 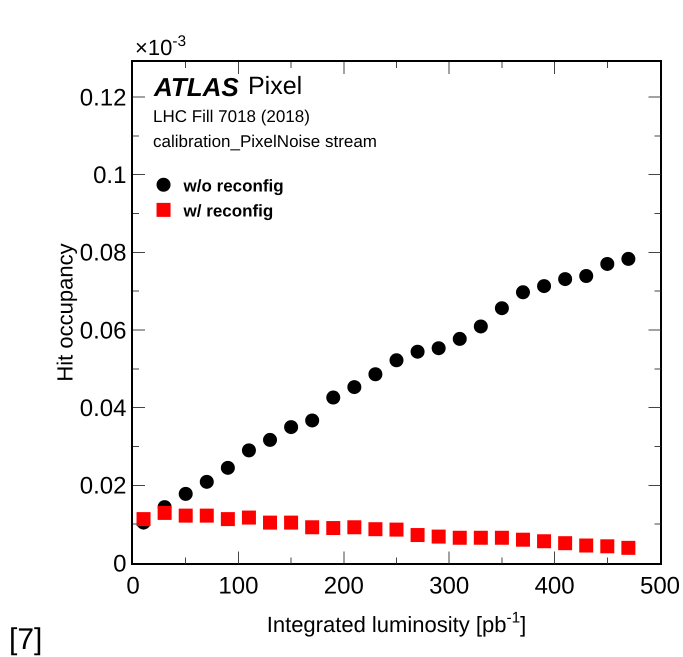 What do you see at coordinates (65, 312) in the screenshot?
I see `y-axis-title: Hit occupancy` at bounding box center [65, 312].